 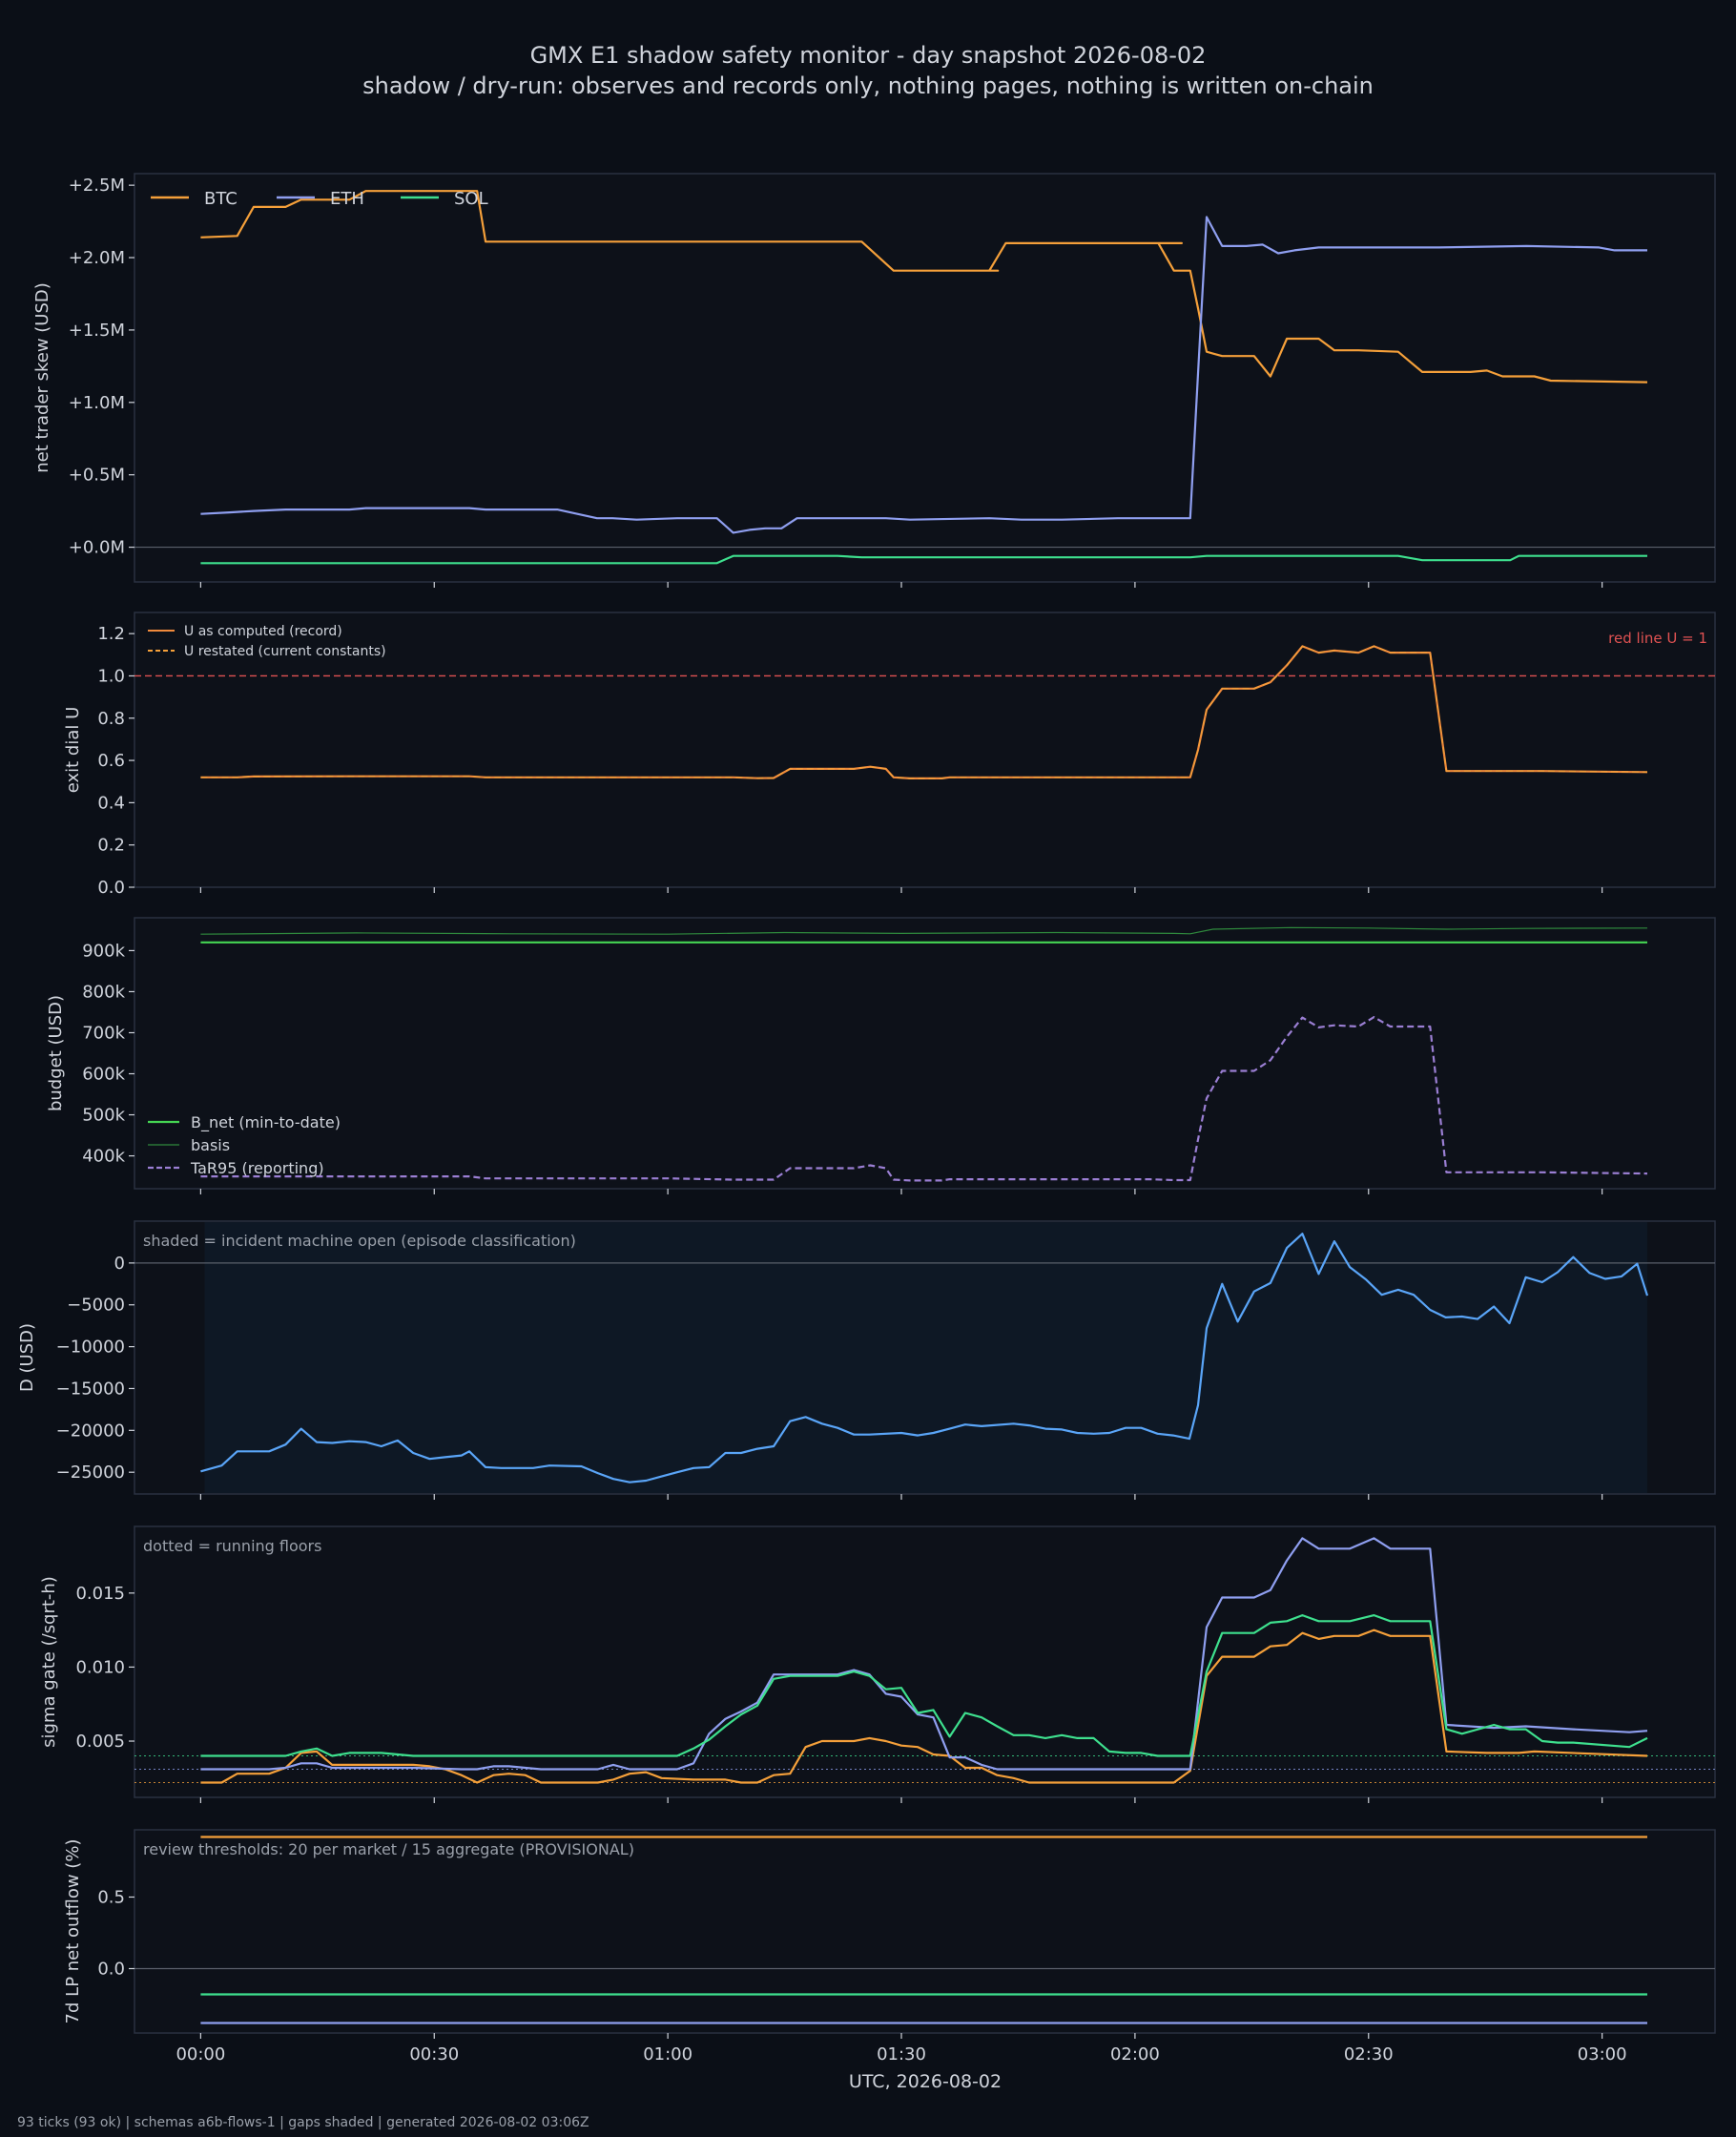 I want to click on y-tick-label: +0.5M, so click(x=97, y=476).